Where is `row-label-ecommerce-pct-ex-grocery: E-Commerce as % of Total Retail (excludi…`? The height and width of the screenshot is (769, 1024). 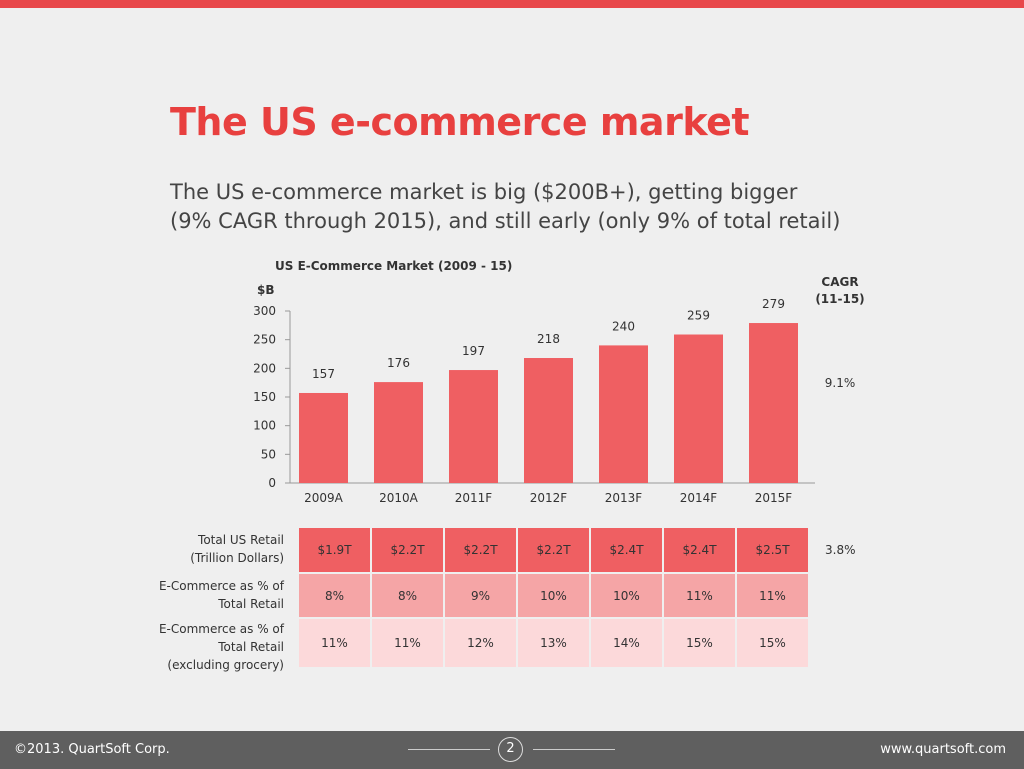
row-label-ecommerce-pct-ex-grocery: E-Commerce as % of Total Retail (excludi… is located at coordinates (221, 647).